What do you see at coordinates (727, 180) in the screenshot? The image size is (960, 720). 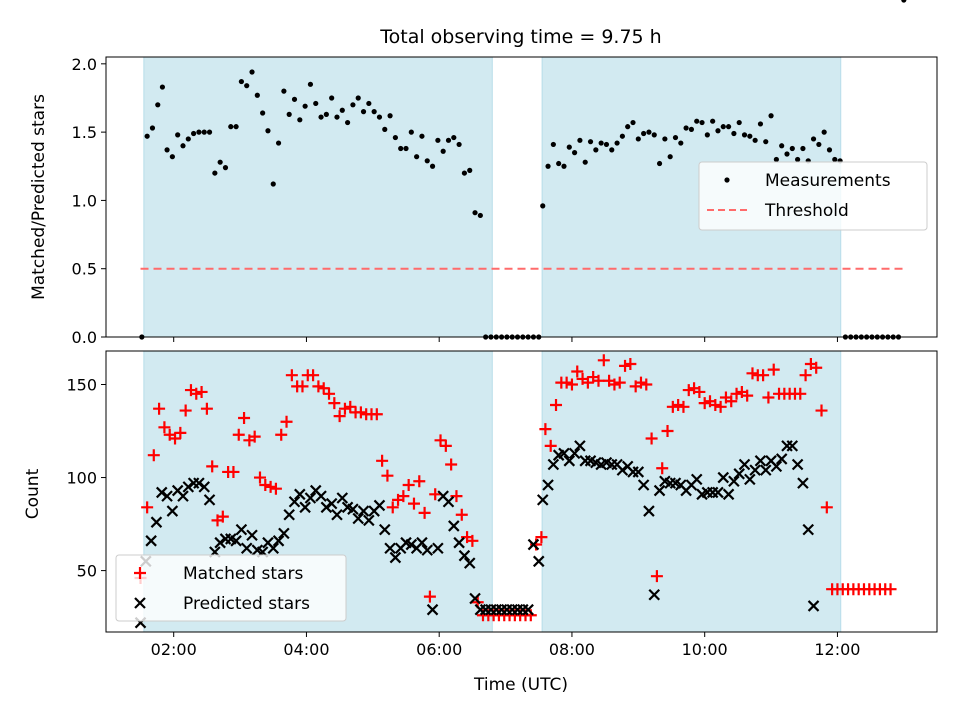 I see `legend-marker-measurements` at bounding box center [727, 180].